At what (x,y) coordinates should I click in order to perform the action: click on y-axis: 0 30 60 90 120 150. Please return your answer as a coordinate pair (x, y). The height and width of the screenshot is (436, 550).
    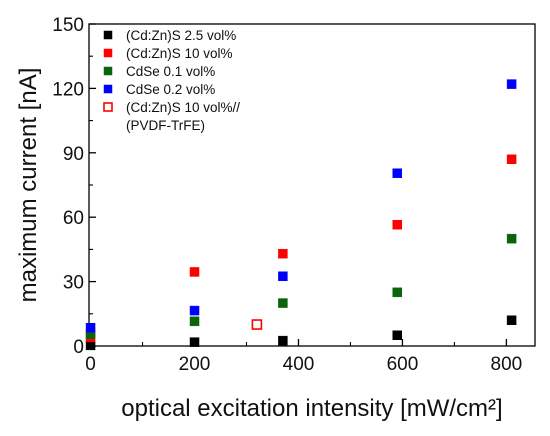
    Looking at the image, I should click on (74, 186).